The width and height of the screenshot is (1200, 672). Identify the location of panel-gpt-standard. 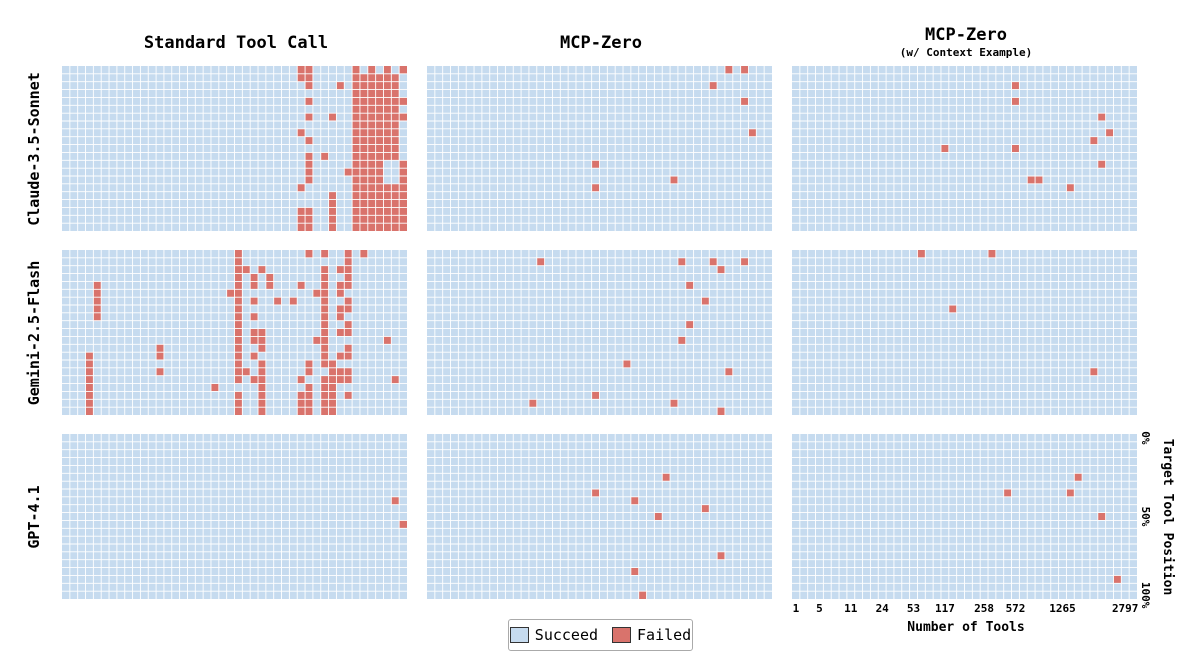
(234, 516).